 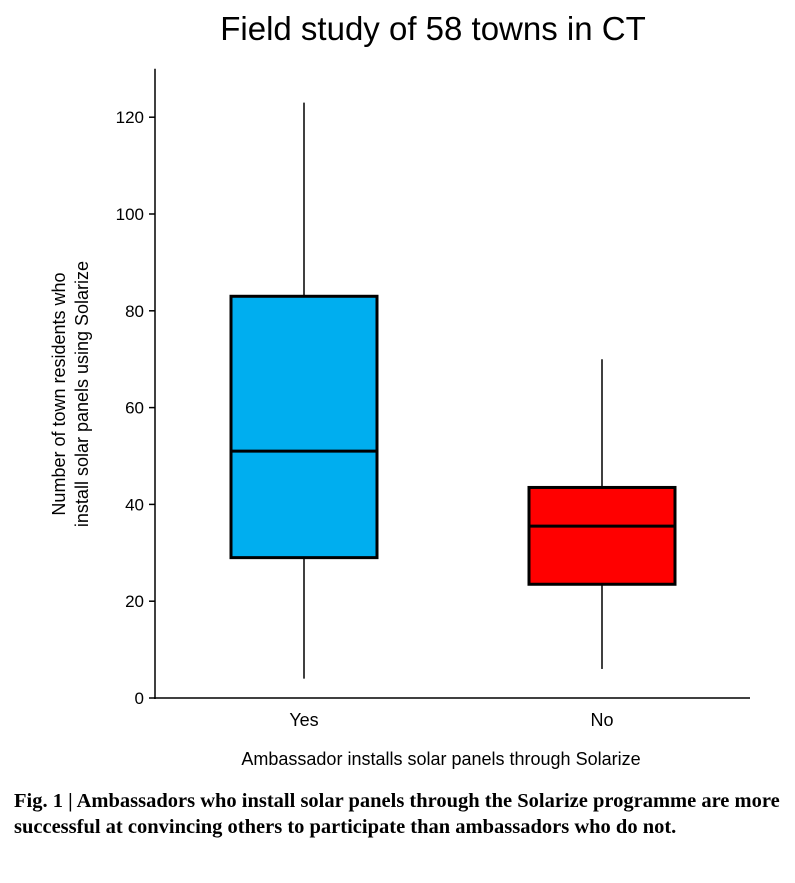 What do you see at coordinates (134, 504) in the screenshot?
I see `y-tick-label: 40` at bounding box center [134, 504].